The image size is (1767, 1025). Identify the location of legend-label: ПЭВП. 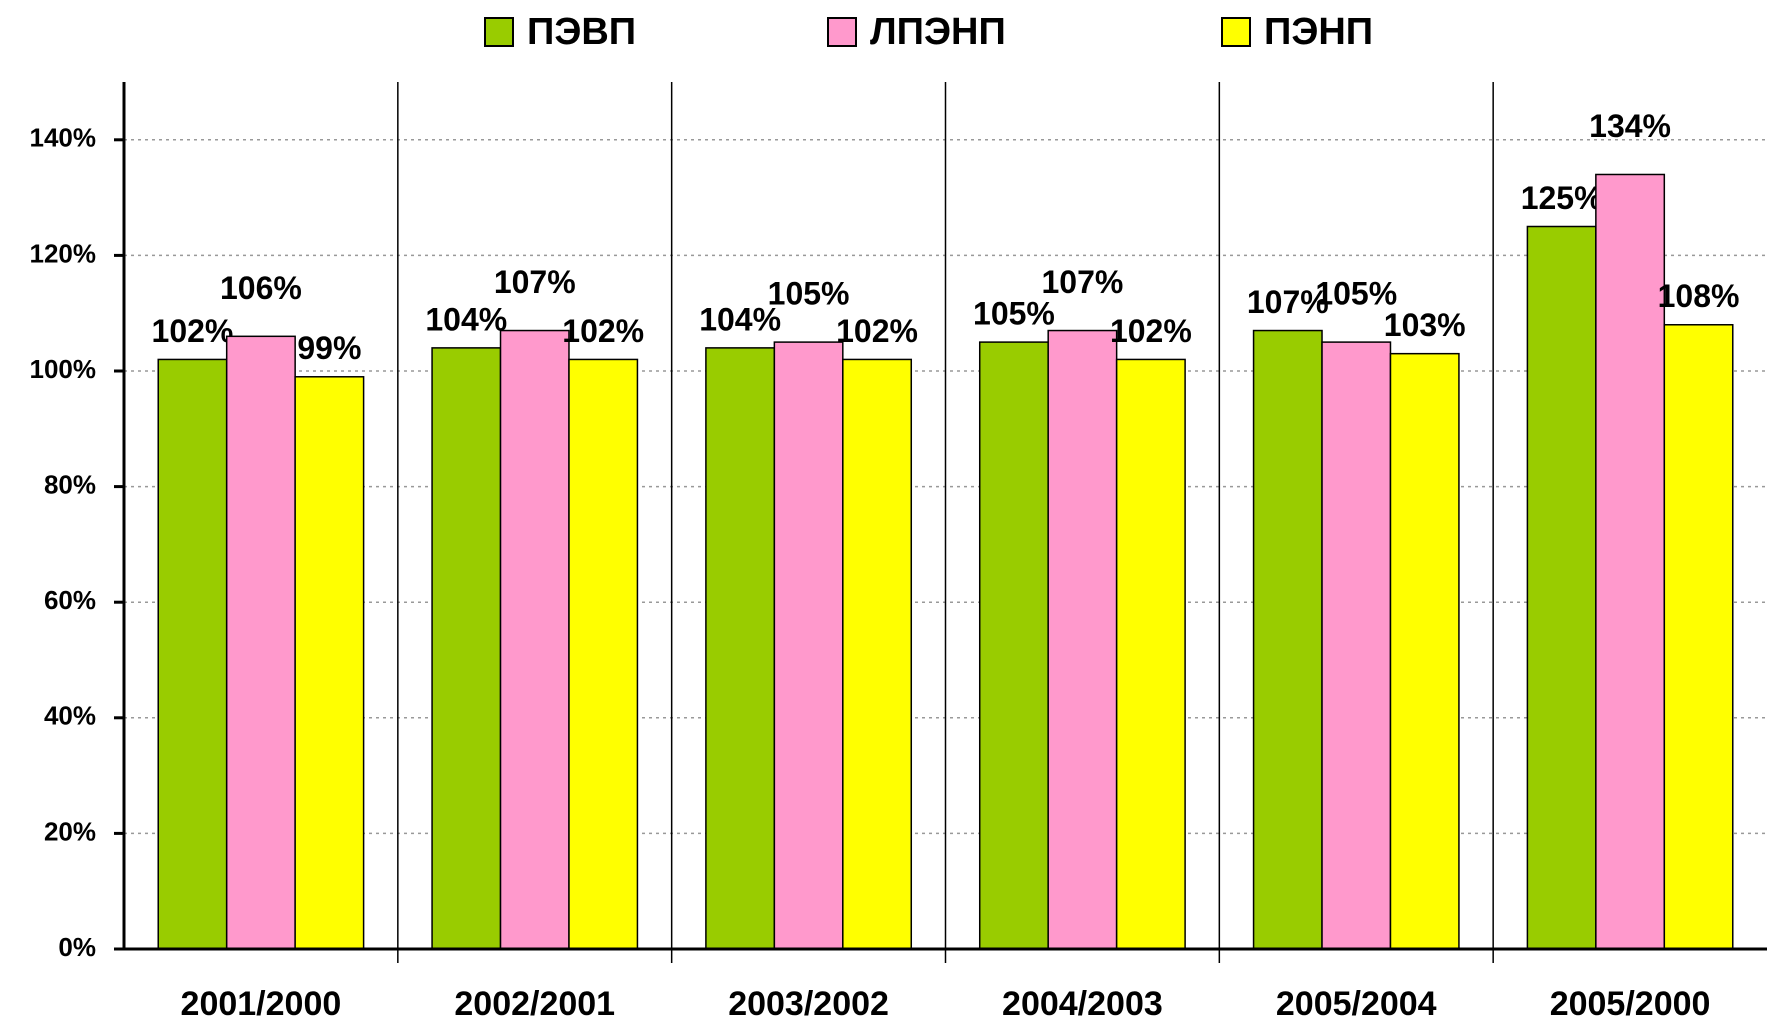
(581, 32).